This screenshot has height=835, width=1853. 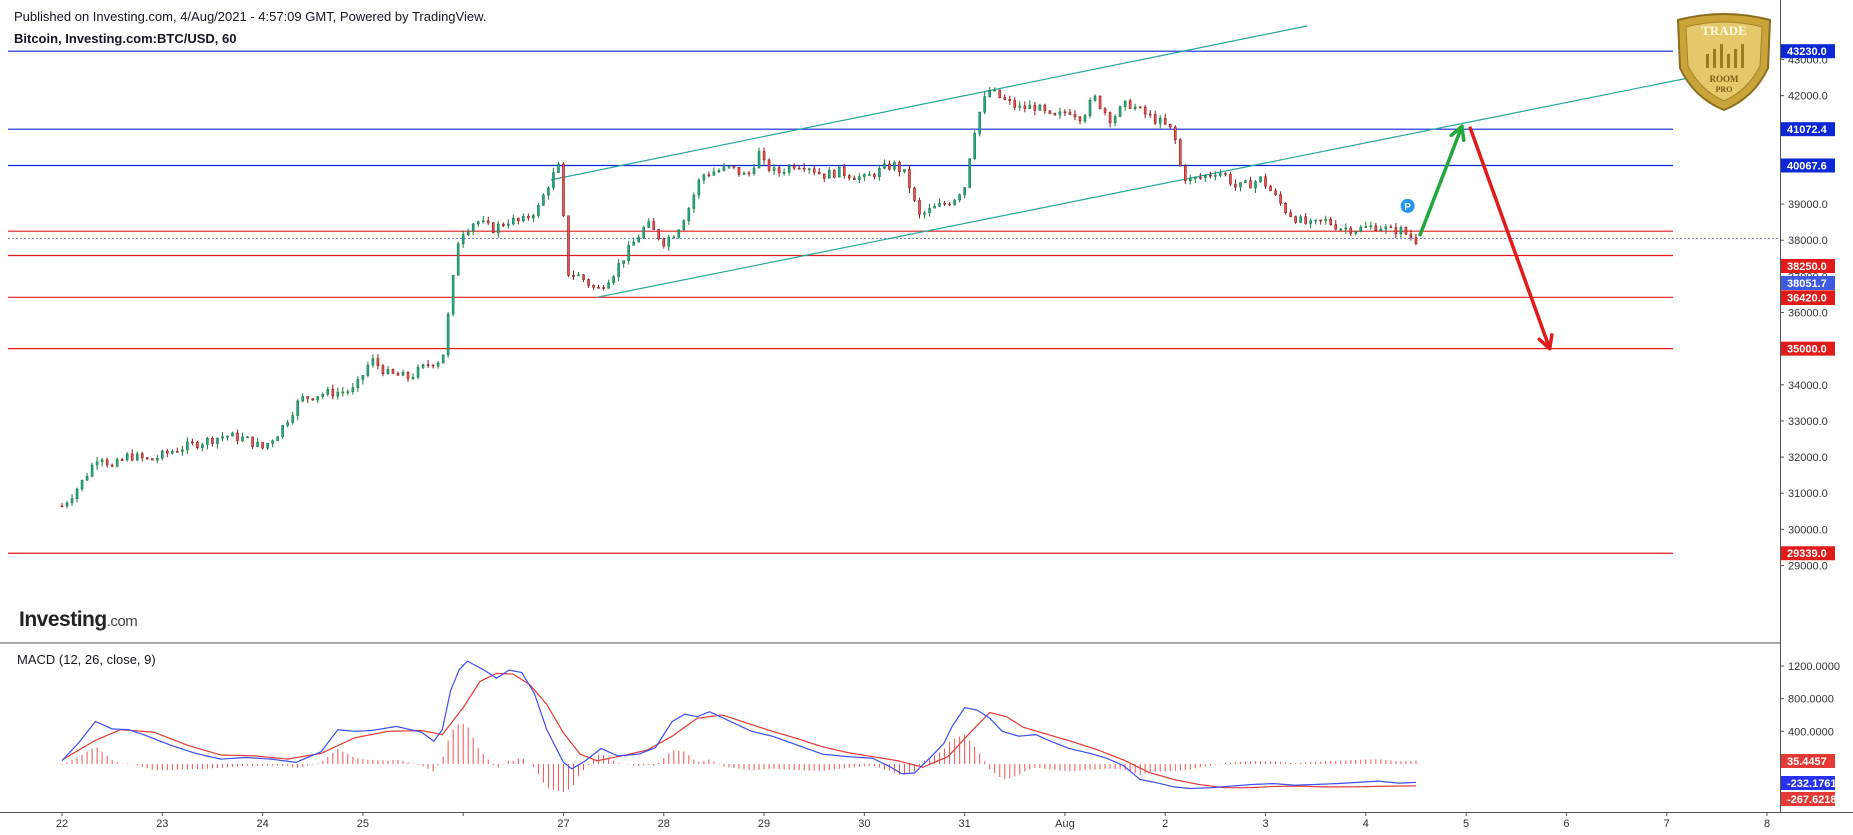 I want to click on price-tag-4-text: 38051.7, so click(x=1807, y=284).